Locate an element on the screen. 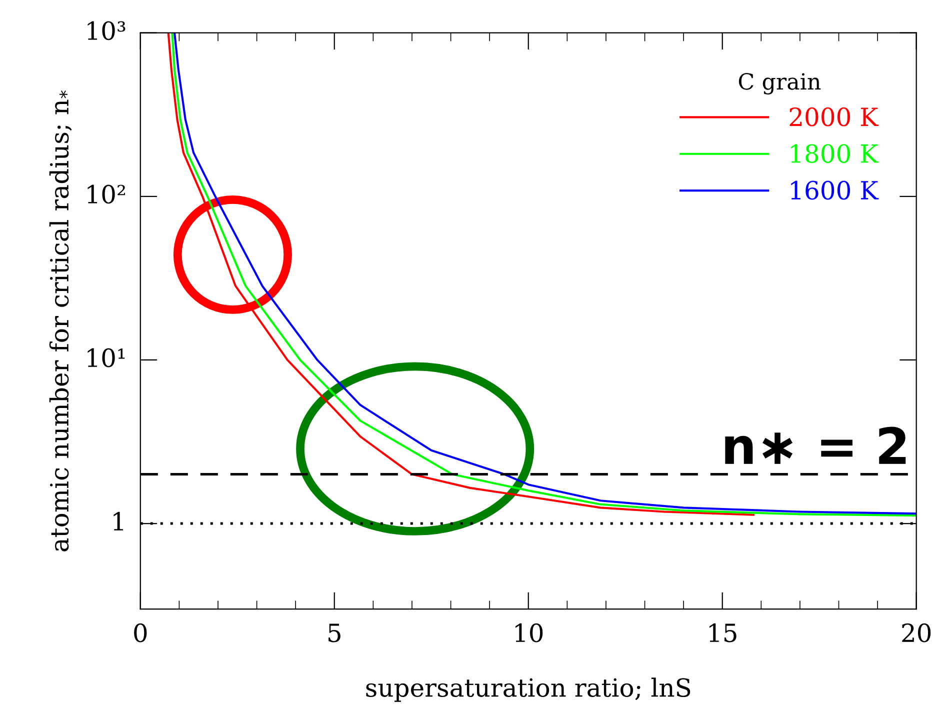 The image size is (936, 714). ref-line-label: n∗ = 2 is located at coordinates (815, 445).